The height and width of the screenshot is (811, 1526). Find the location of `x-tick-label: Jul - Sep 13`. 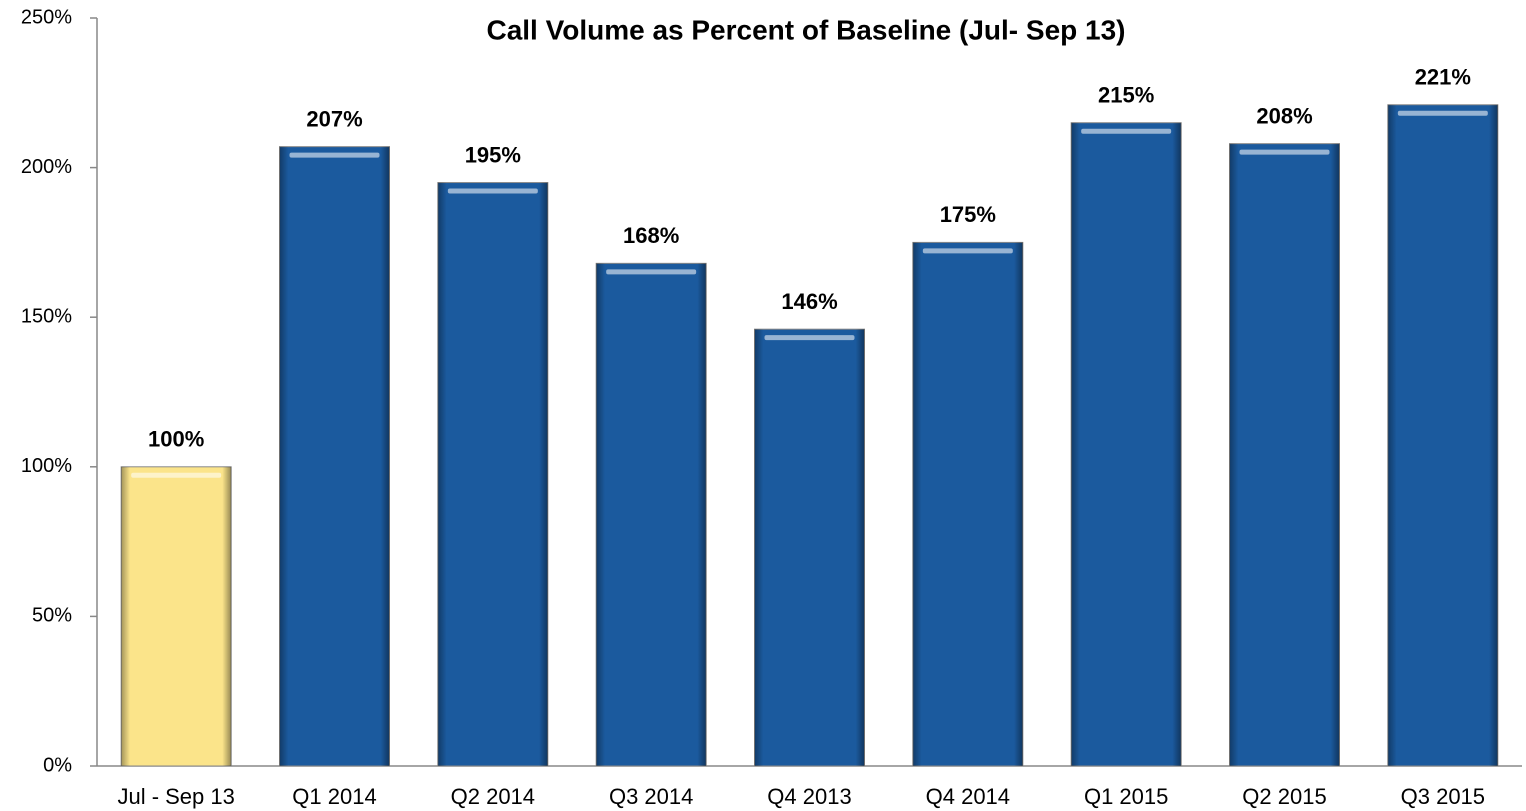

x-tick-label: Jul - Sep 13 is located at coordinates (175, 796).